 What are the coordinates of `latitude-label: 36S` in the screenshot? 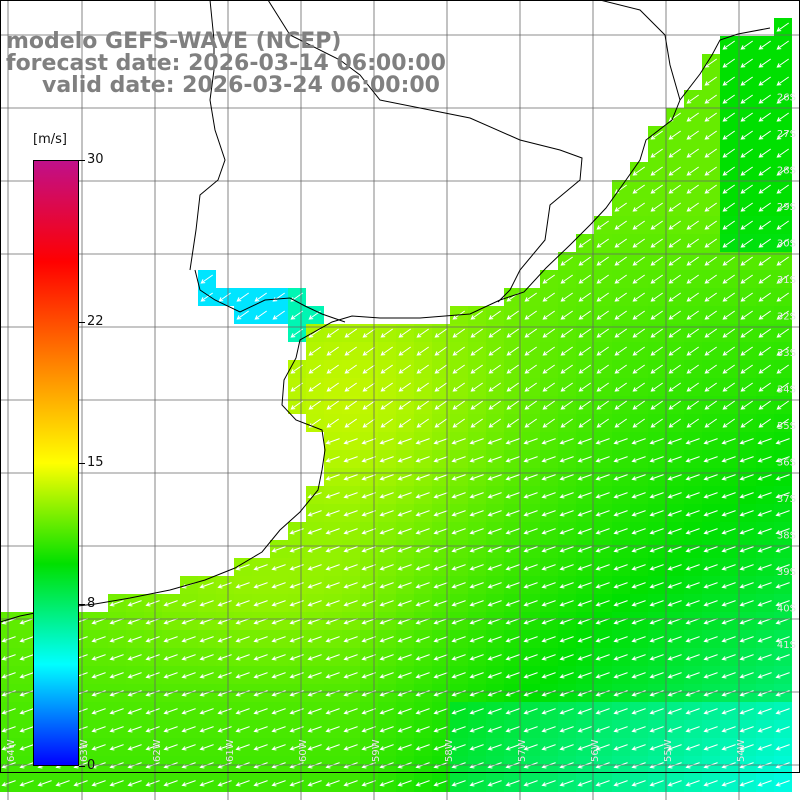 It's located at (786, 463).